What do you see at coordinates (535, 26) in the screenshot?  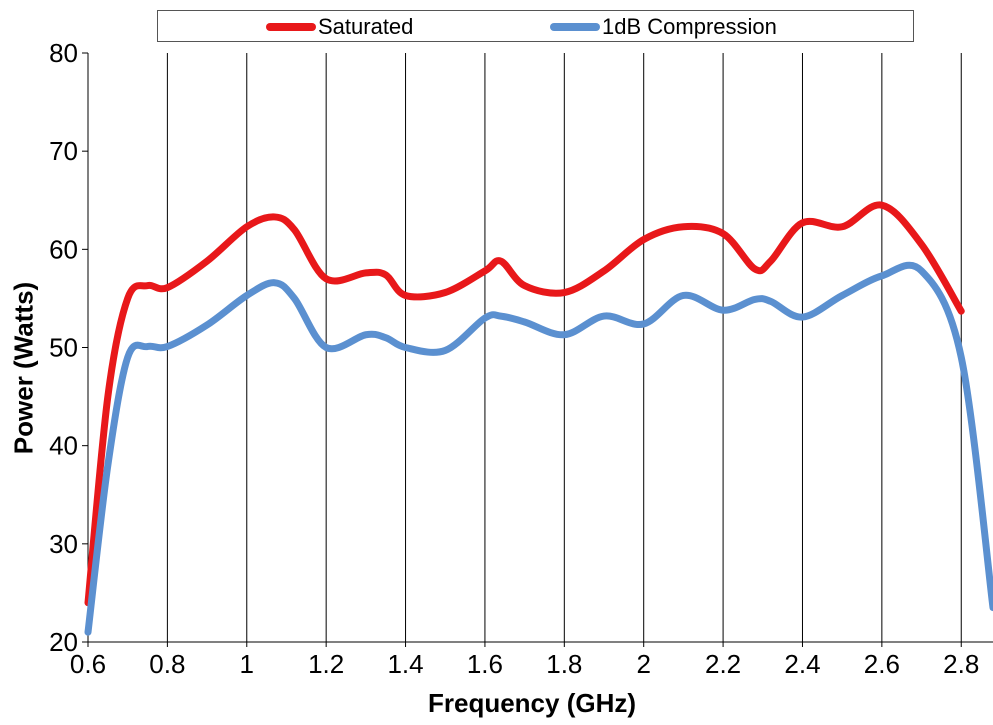 I see `legend: Saturated 1dB Compression` at bounding box center [535, 26].